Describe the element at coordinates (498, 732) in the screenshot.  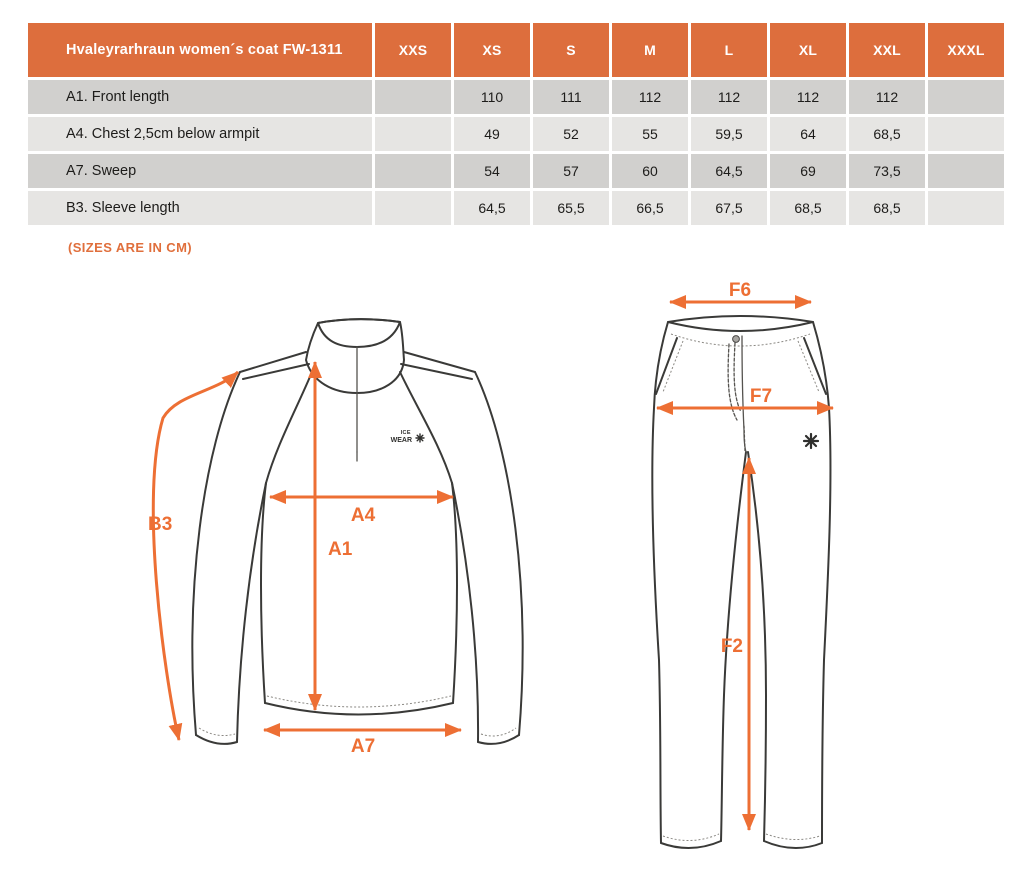
I see `right-cuff-stitch` at that location.